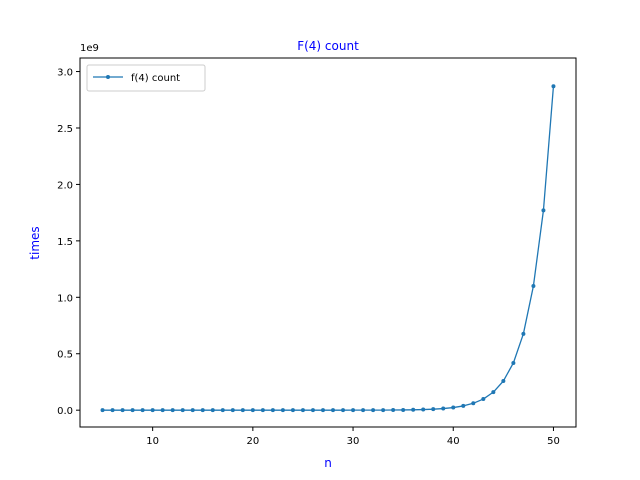  Describe the element at coordinates (89, 48) in the screenshot. I see `y-axis-offset-label: 1e9` at that location.